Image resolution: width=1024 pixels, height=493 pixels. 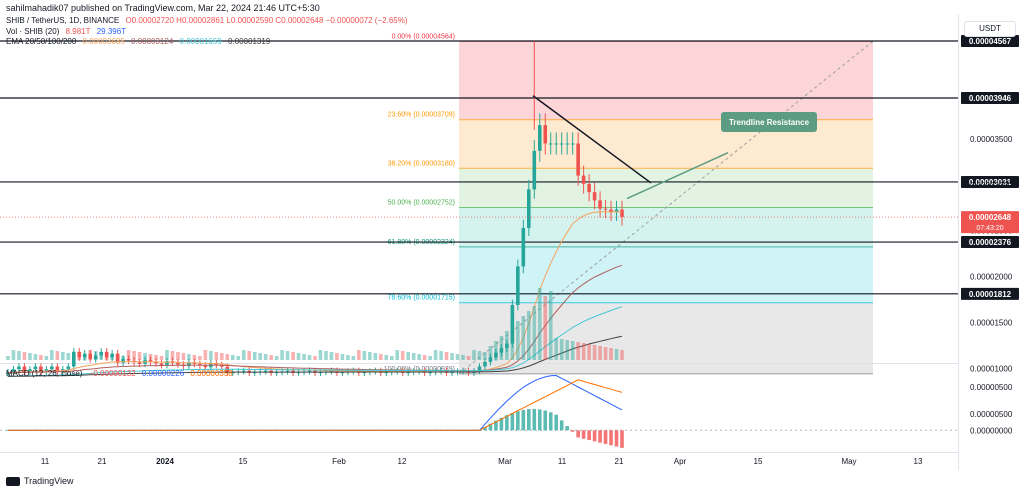 What do you see at coordinates (990, 181) in the screenshot?
I see `price-level-tag: 0.00003031` at bounding box center [990, 181].